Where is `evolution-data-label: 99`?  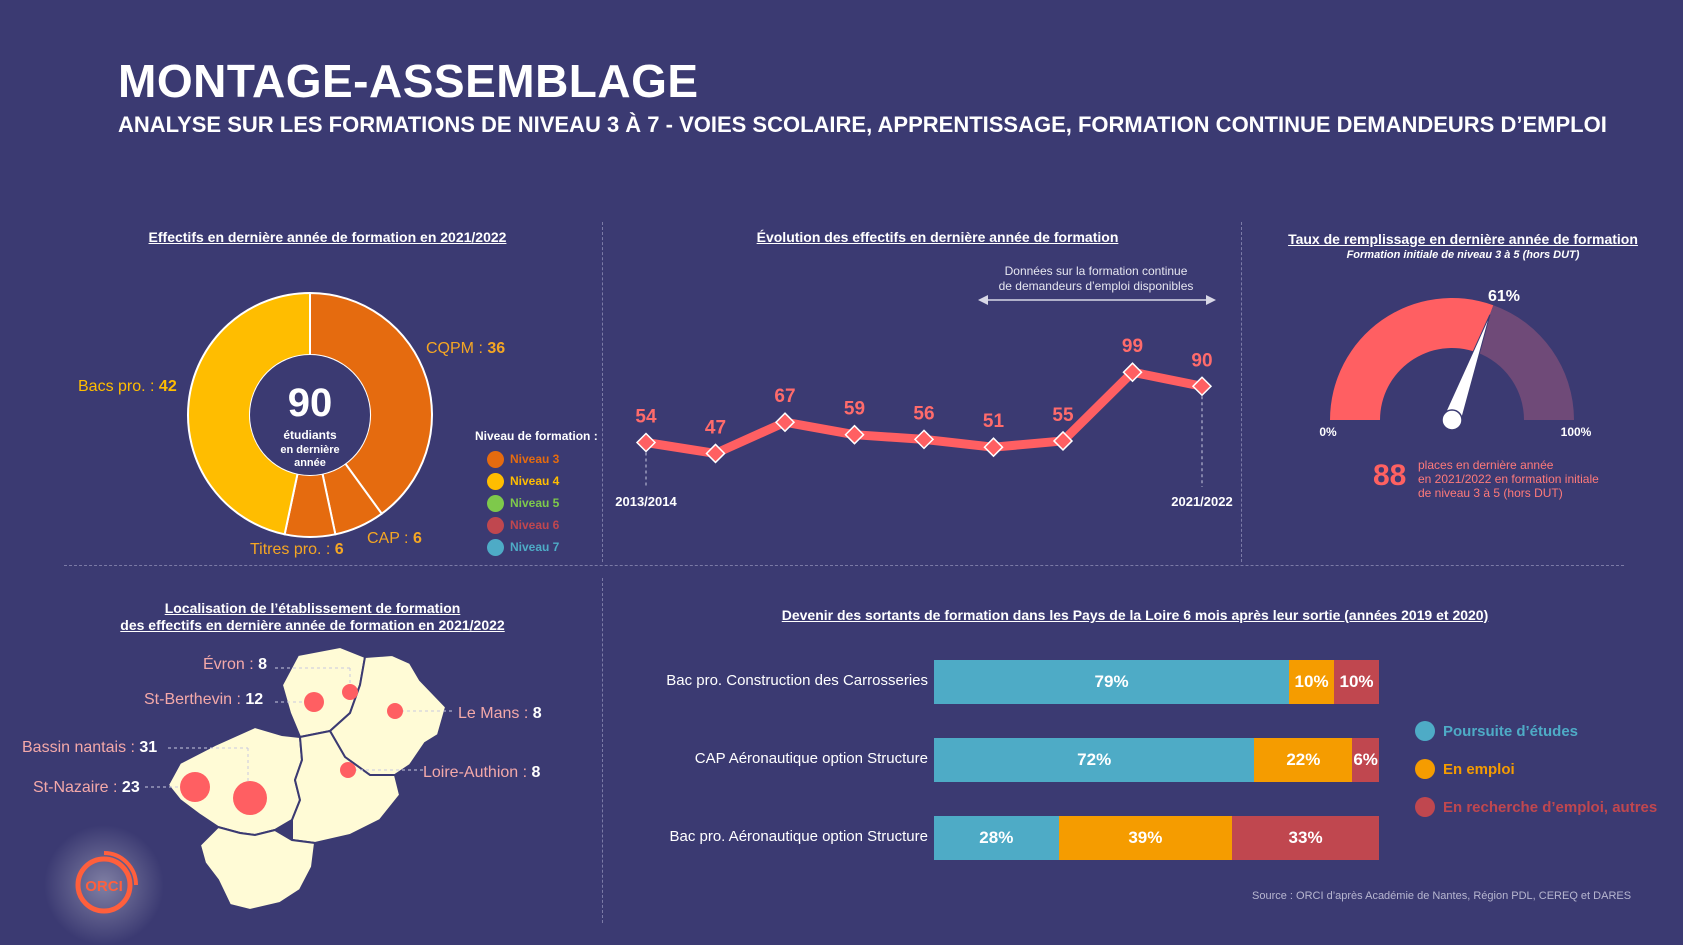
evolution-data-label: 99 is located at coordinates (1132, 346).